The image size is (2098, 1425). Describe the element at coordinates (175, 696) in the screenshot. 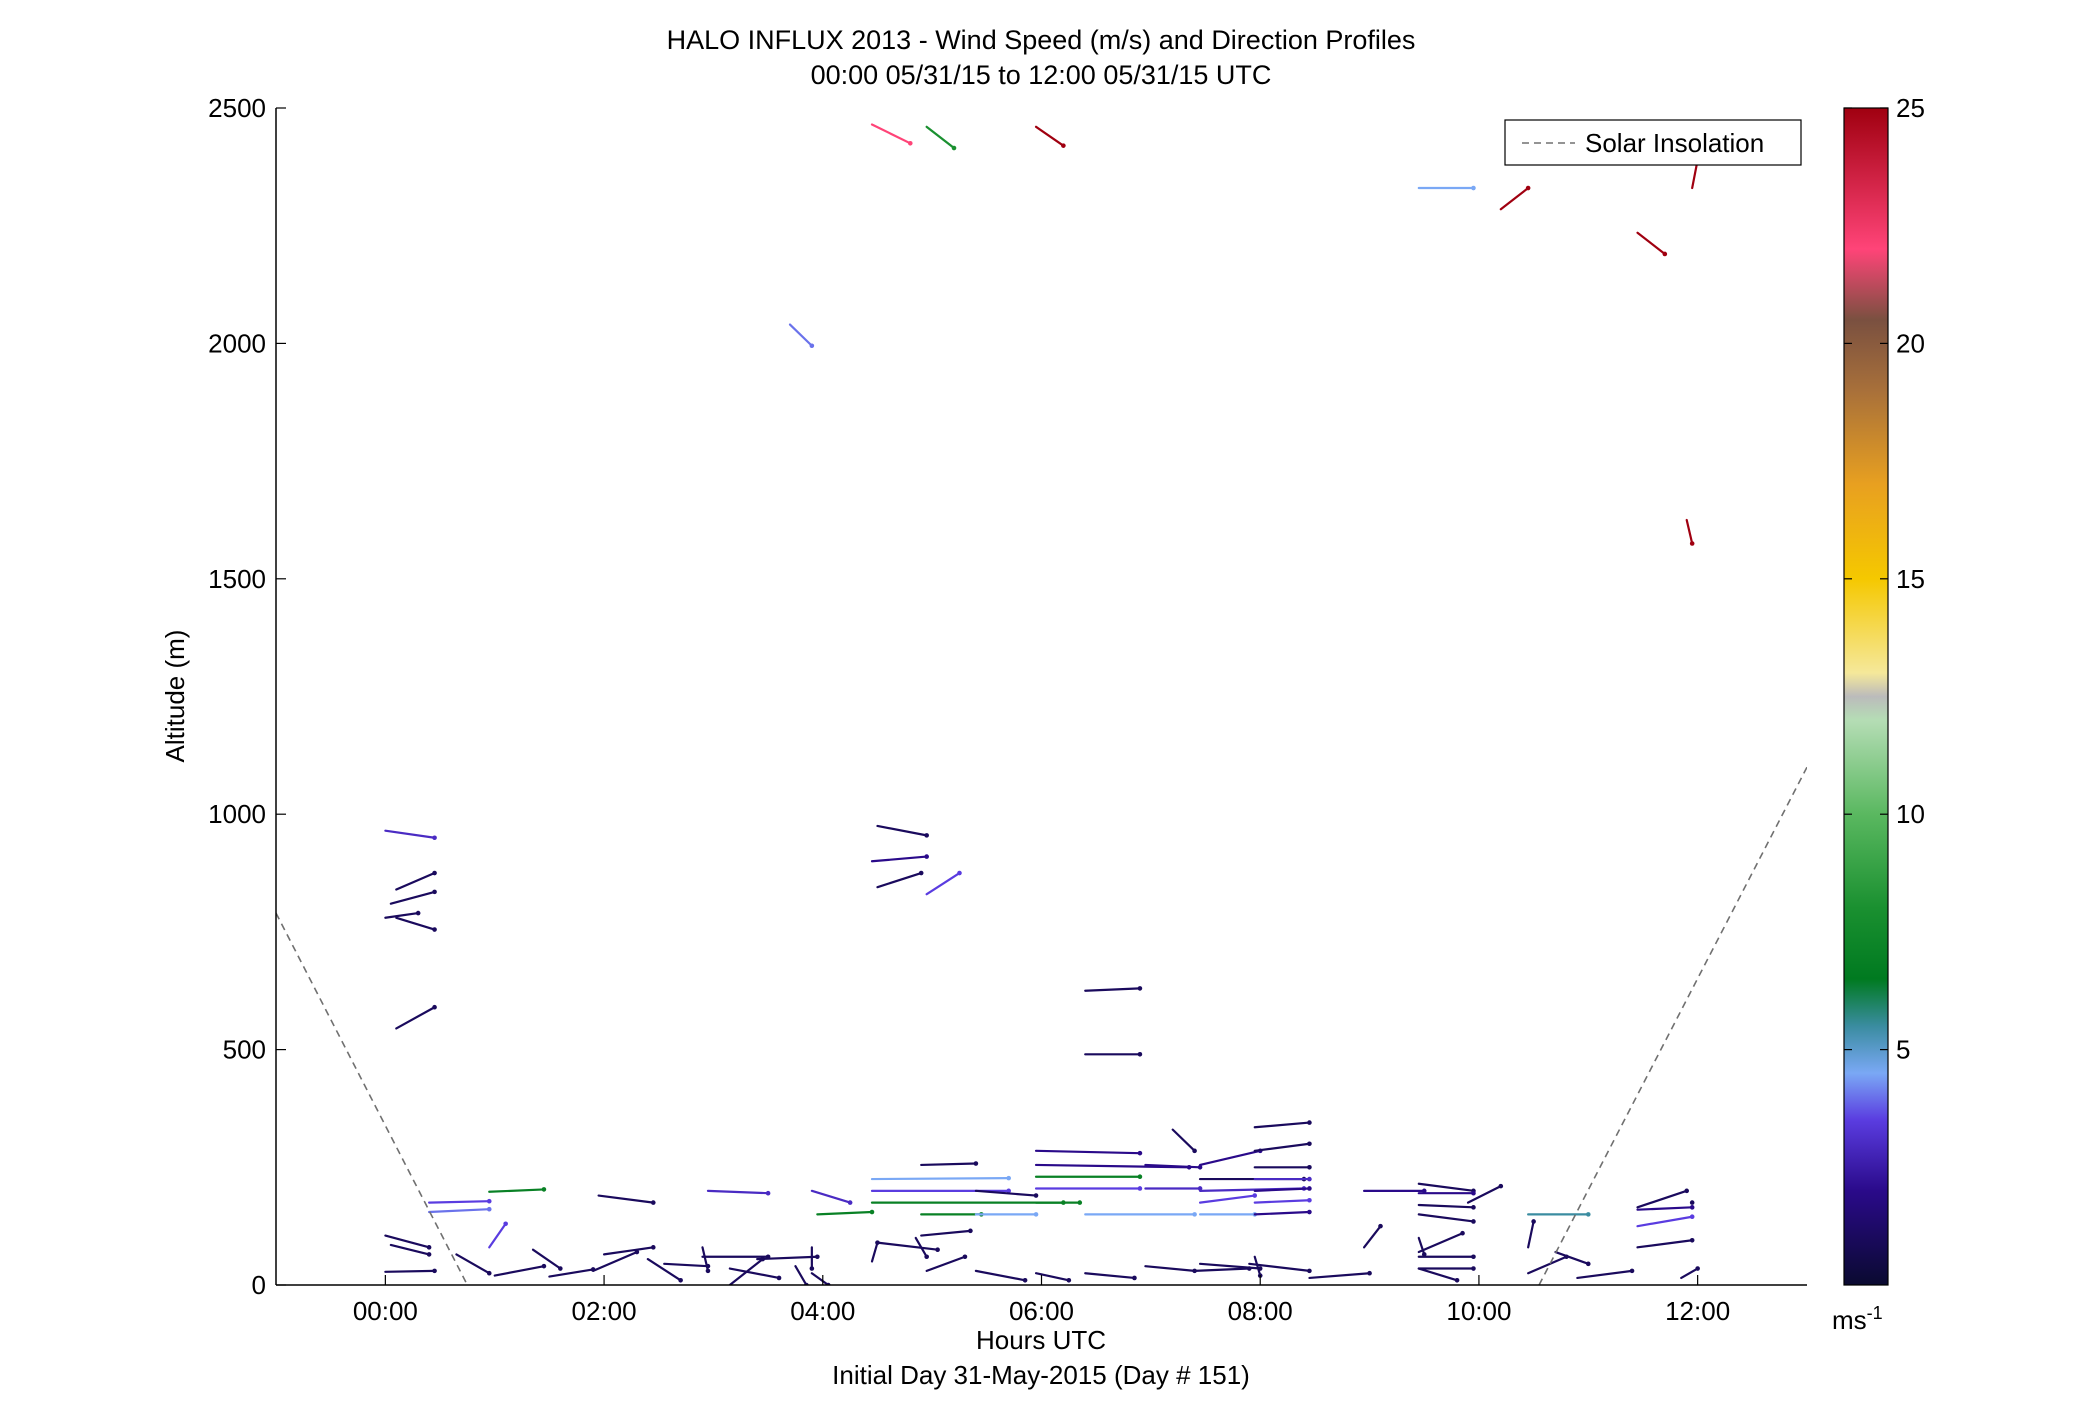

I see `y-axis-label: Altitude (m)` at that location.